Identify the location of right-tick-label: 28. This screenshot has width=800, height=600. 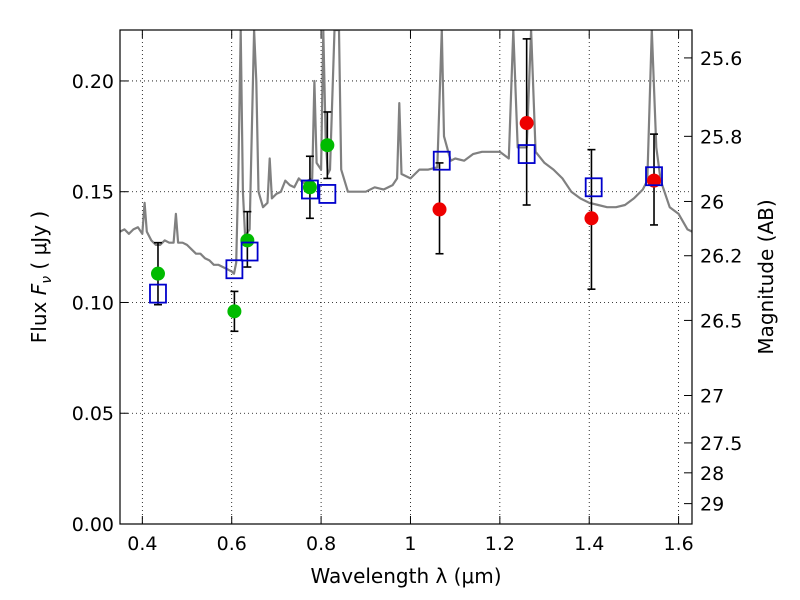
(712, 474).